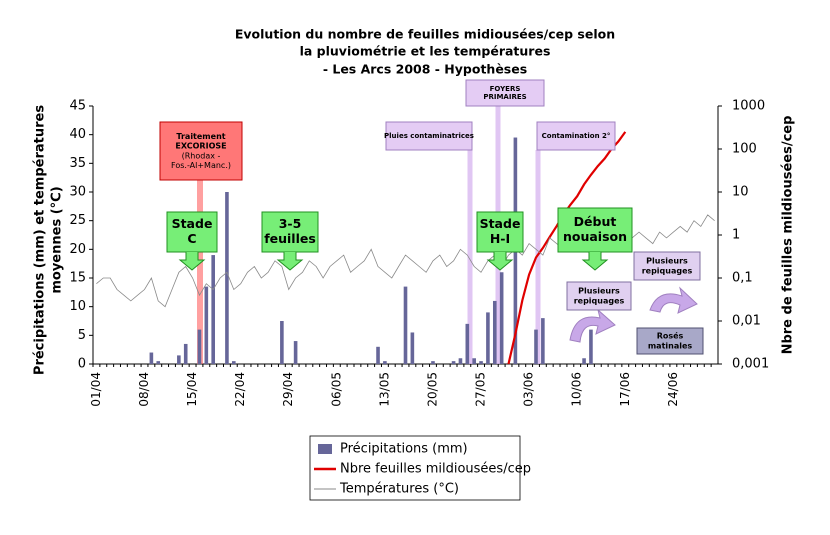 This screenshot has height=535, width=830. Describe the element at coordinates (57, 239) in the screenshot. I see `y-axis-title: moyennes (°C)` at that location.